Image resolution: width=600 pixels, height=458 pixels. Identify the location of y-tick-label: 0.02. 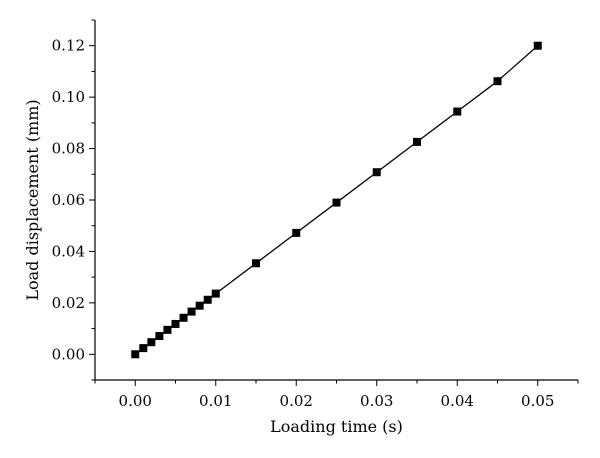
(68, 303).